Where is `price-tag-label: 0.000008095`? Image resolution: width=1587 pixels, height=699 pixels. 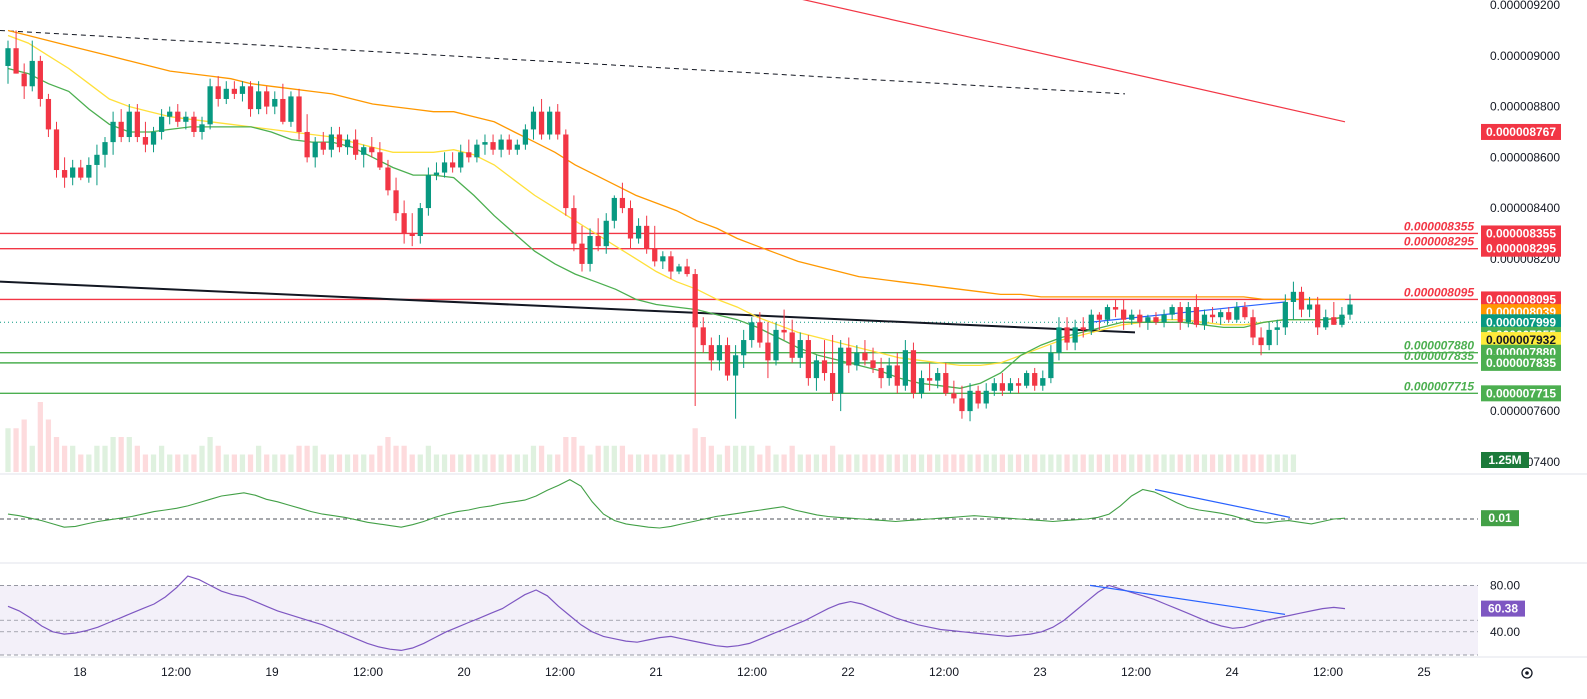 price-tag-label: 0.000008095 is located at coordinates (1521, 299).